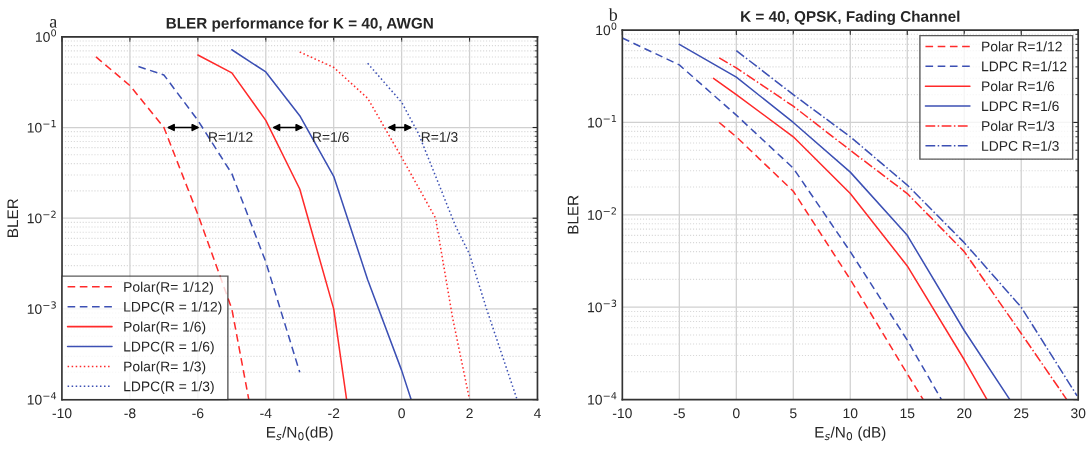 This screenshot has height=449, width=1088. What do you see at coordinates (198, 413) in the screenshot?
I see `x-tick-label: -6` at bounding box center [198, 413].